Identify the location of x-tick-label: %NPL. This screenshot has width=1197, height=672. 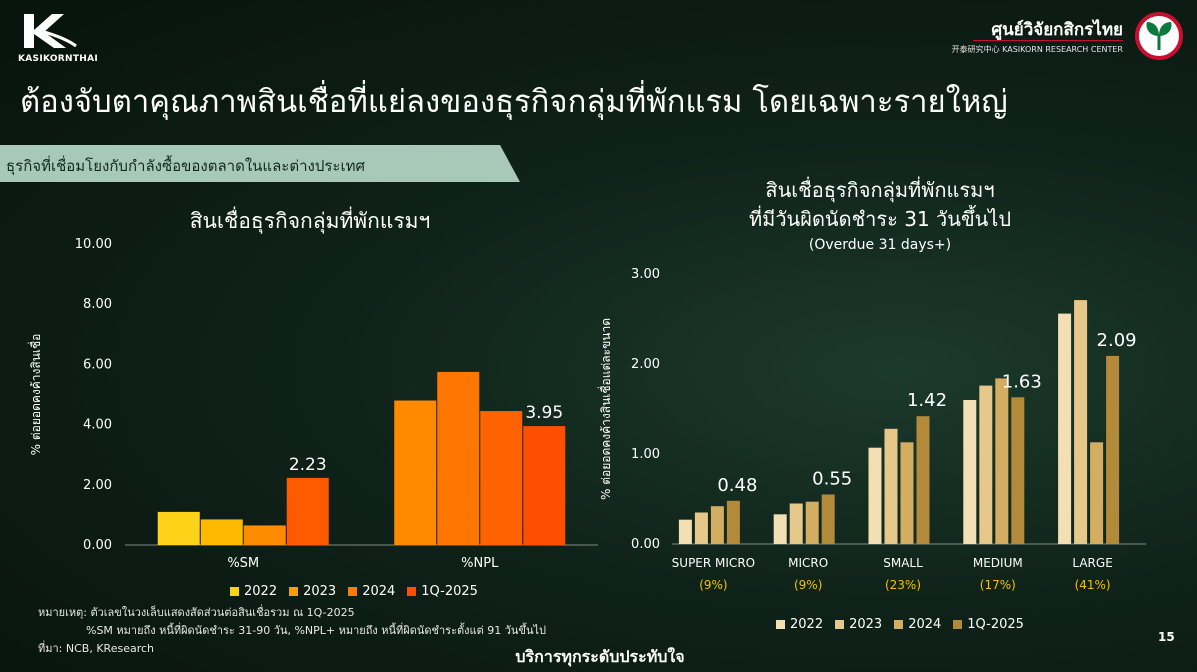
(480, 563).